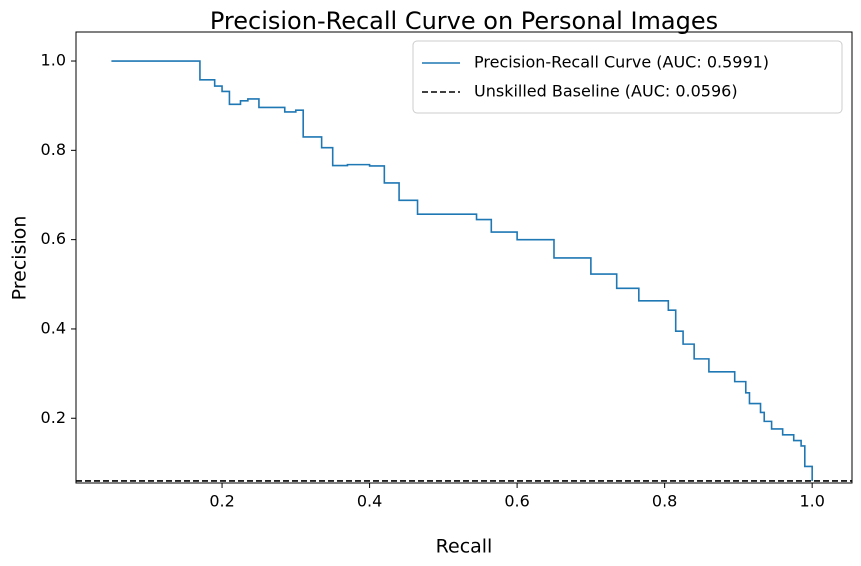 This screenshot has height=566, width=861. I want to click on legend-box, so click(627, 77).